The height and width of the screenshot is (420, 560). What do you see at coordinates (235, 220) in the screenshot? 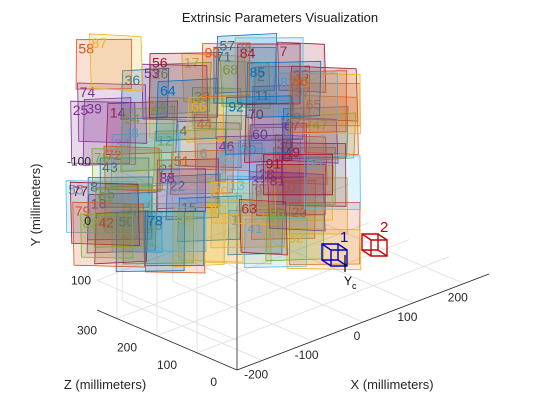
I see `pattern-label: 1` at bounding box center [235, 220].